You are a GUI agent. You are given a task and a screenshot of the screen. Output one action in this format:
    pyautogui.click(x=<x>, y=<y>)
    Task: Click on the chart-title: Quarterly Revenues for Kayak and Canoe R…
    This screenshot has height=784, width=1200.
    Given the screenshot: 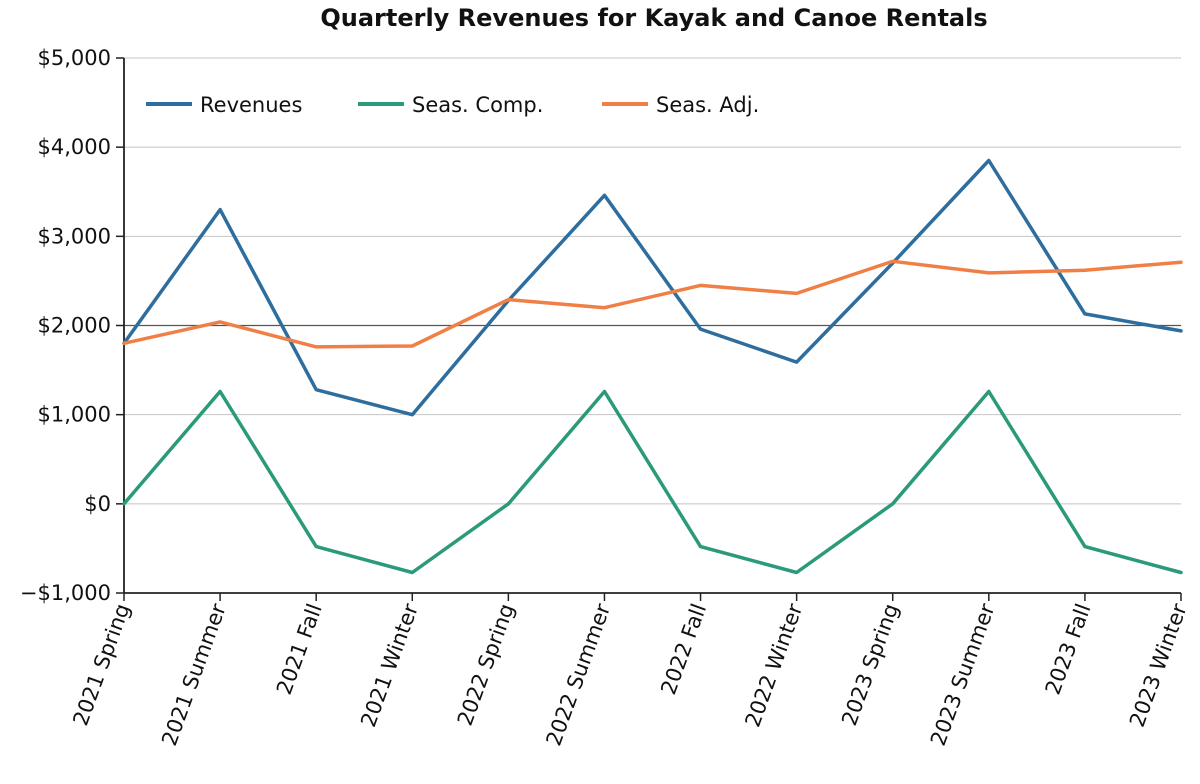 What is the action you would take?
    pyautogui.click(x=653, y=18)
    